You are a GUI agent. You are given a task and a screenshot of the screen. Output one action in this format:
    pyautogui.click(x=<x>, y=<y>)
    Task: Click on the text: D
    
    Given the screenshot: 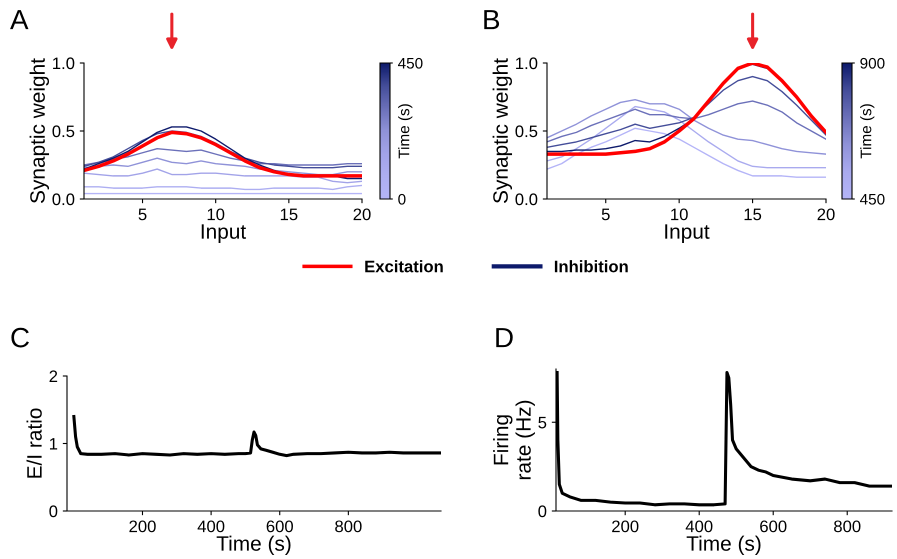 What is the action you would take?
    pyautogui.click(x=504, y=338)
    